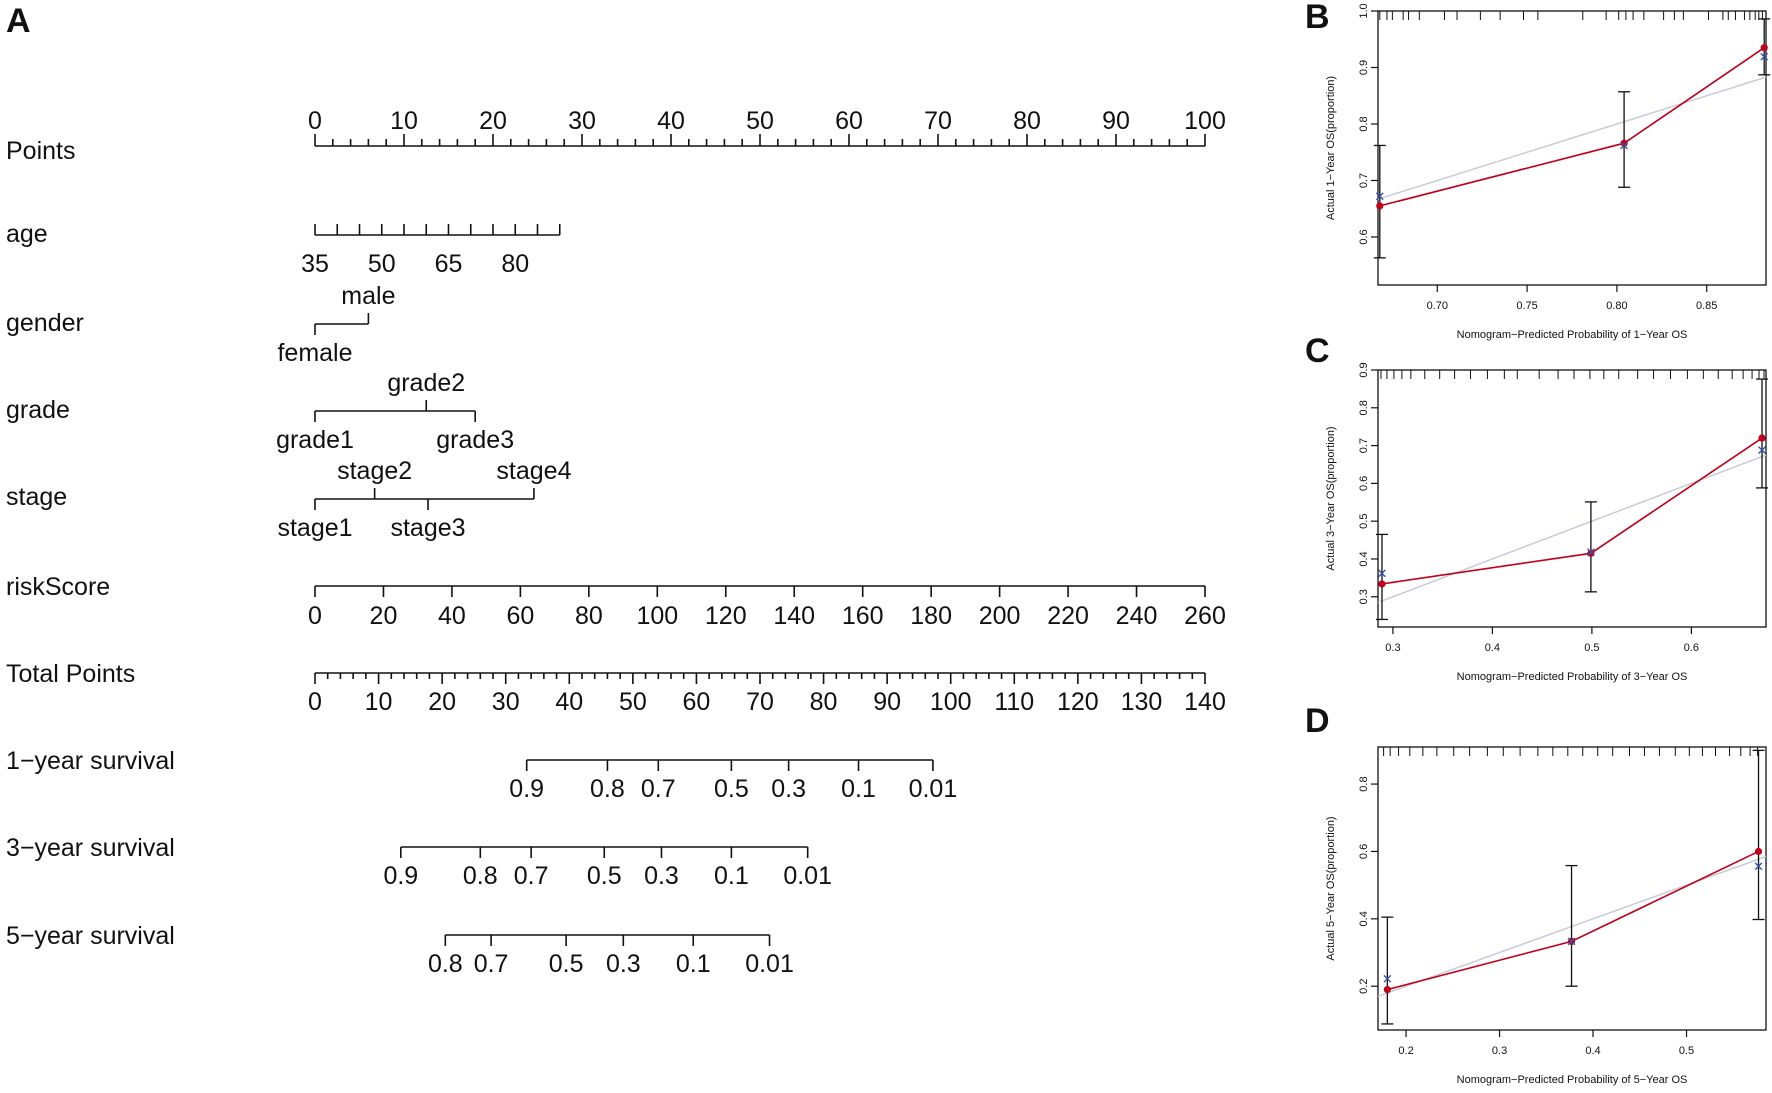  I want to click on survival-tick-label-8: 0.7, so click(531, 876).